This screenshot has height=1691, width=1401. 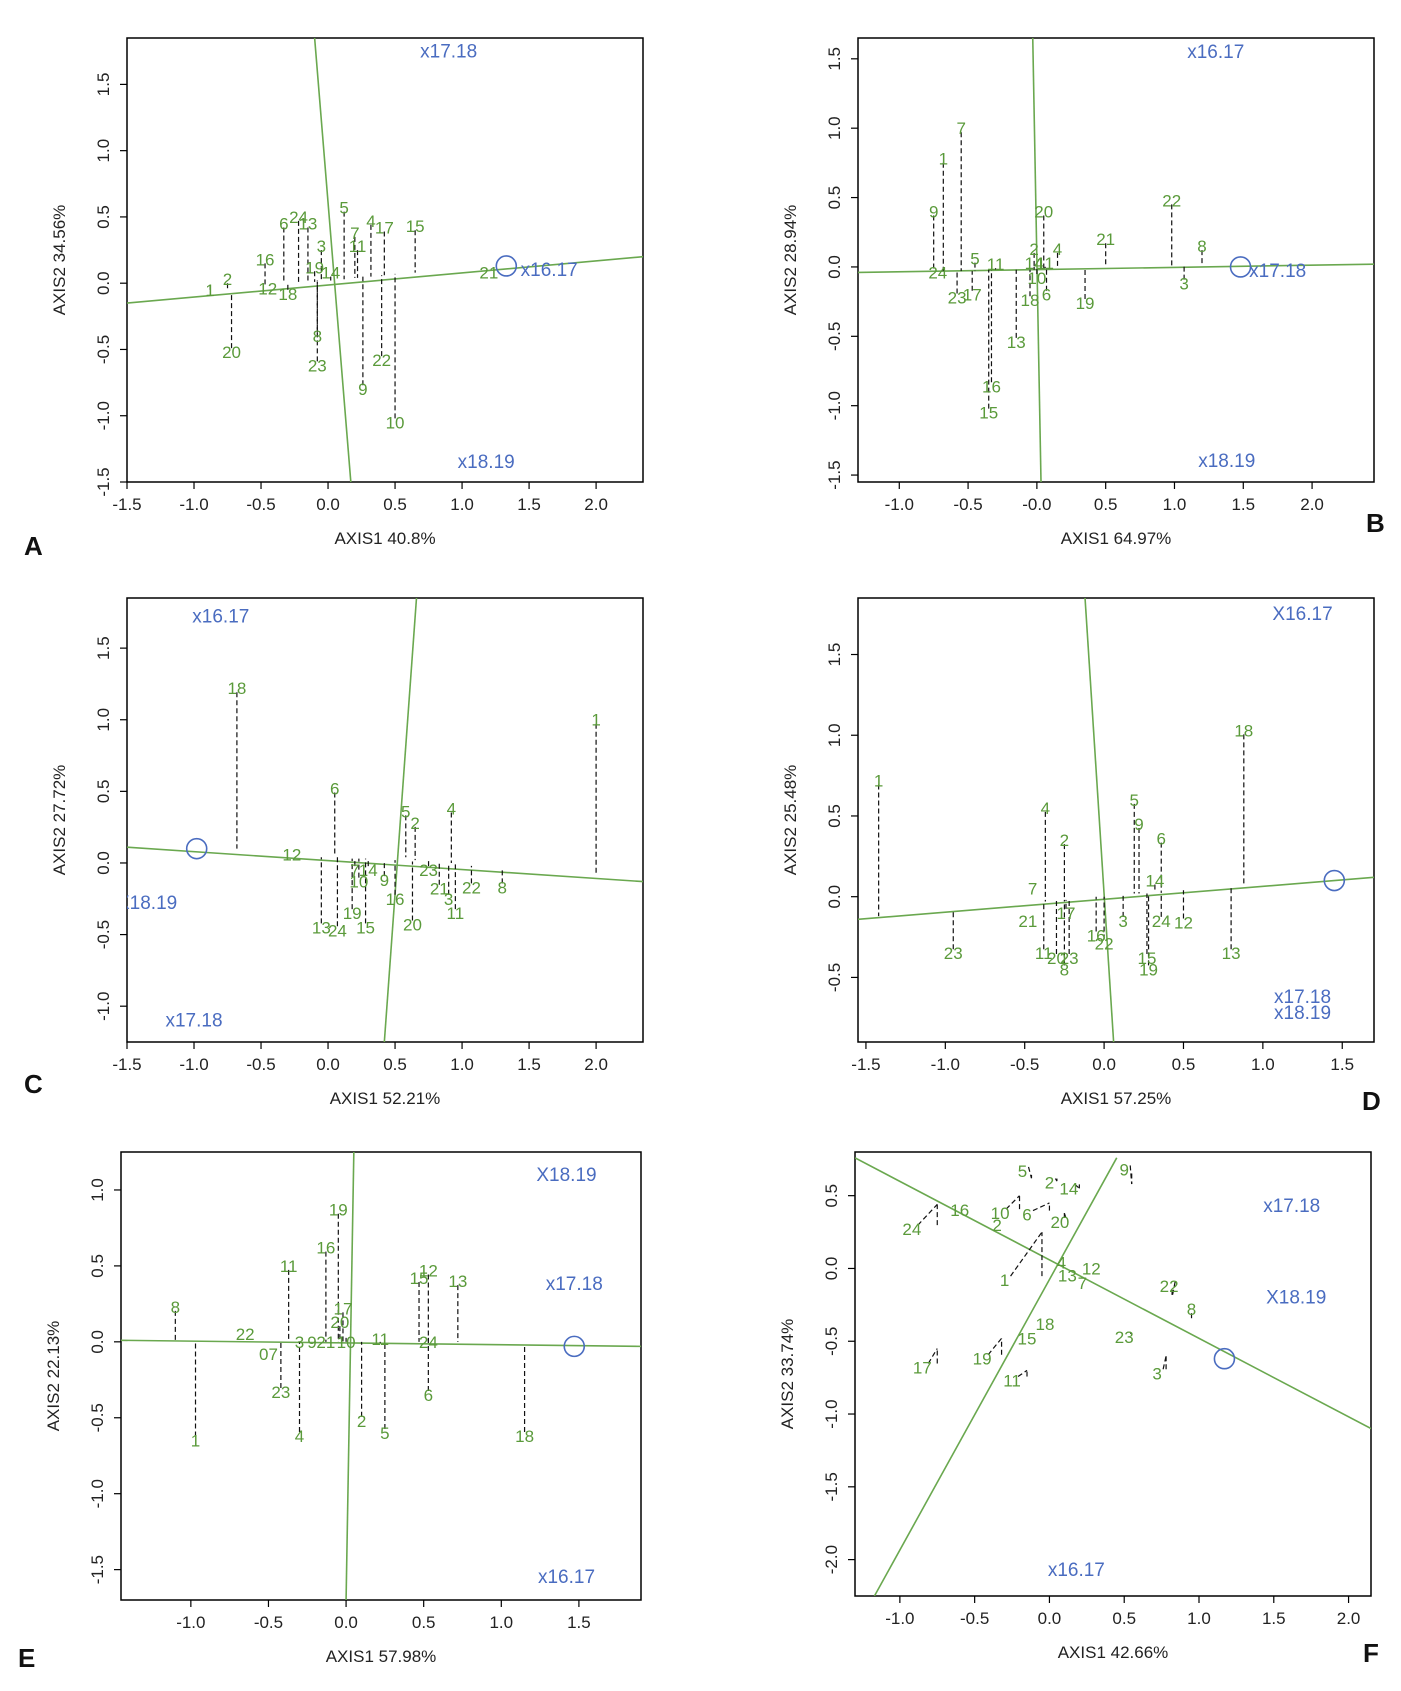 What do you see at coordinates (385, 1098) in the screenshot?
I see `x-axis-title: AXIS1 52.21%` at bounding box center [385, 1098].